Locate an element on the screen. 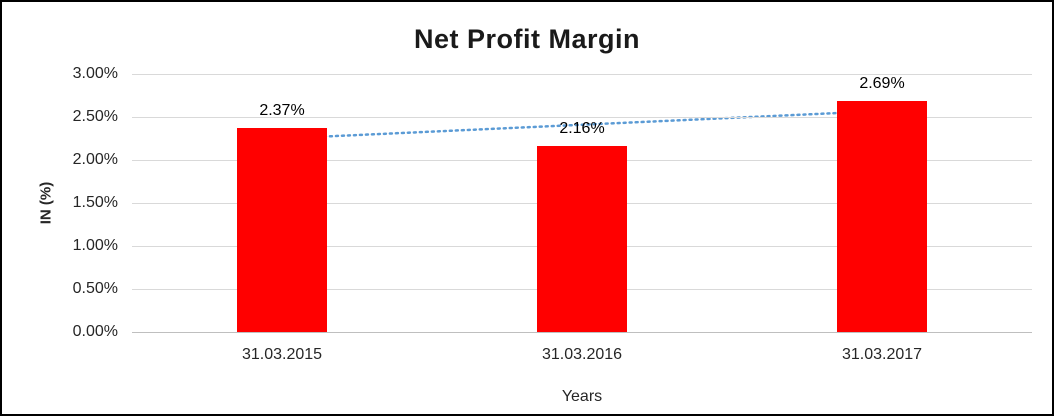 The width and height of the screenshot is (1054, 416). x-axis-labels: 31.03.2015 31.03.2016 31.03.2017 is located at coordinates (582, 357).